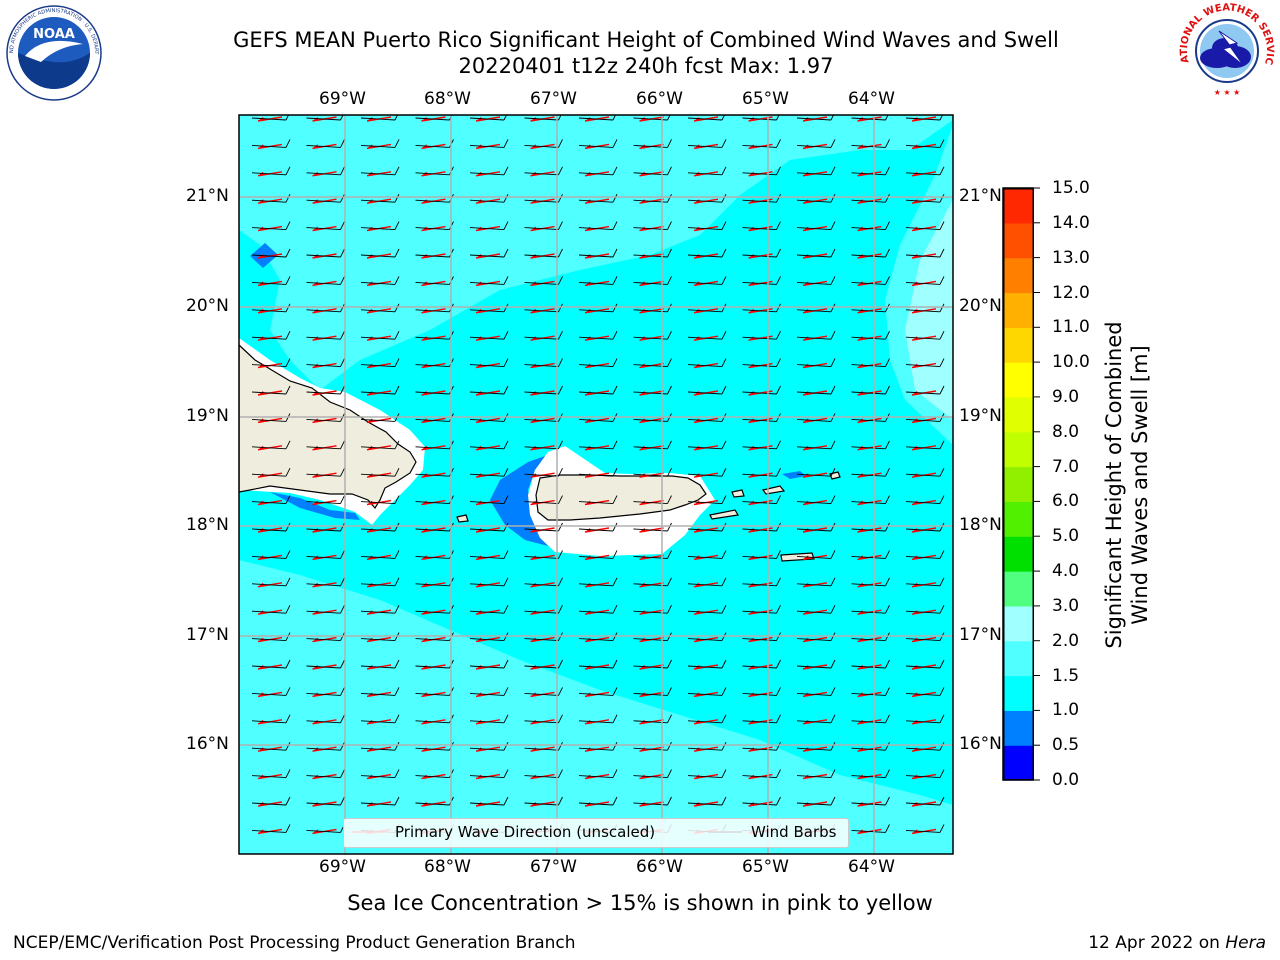 Image resolution: width=1280 pixels, height=960 pixels. What do you see at coordinates (1066, 536) in the screenshot?
I see `colorbar-tick: 5.0` at bounding box center [1066, 536].